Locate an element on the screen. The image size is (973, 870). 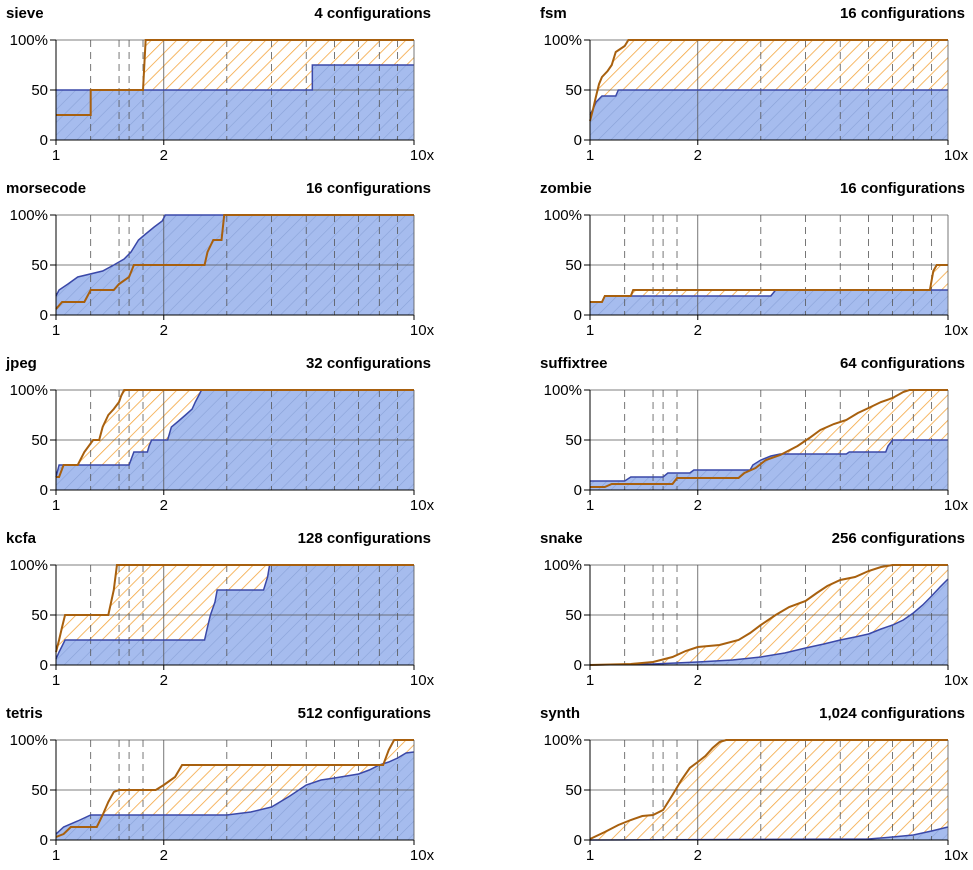
configurations-label: 32 configurations is located at coordinates (368, 363).